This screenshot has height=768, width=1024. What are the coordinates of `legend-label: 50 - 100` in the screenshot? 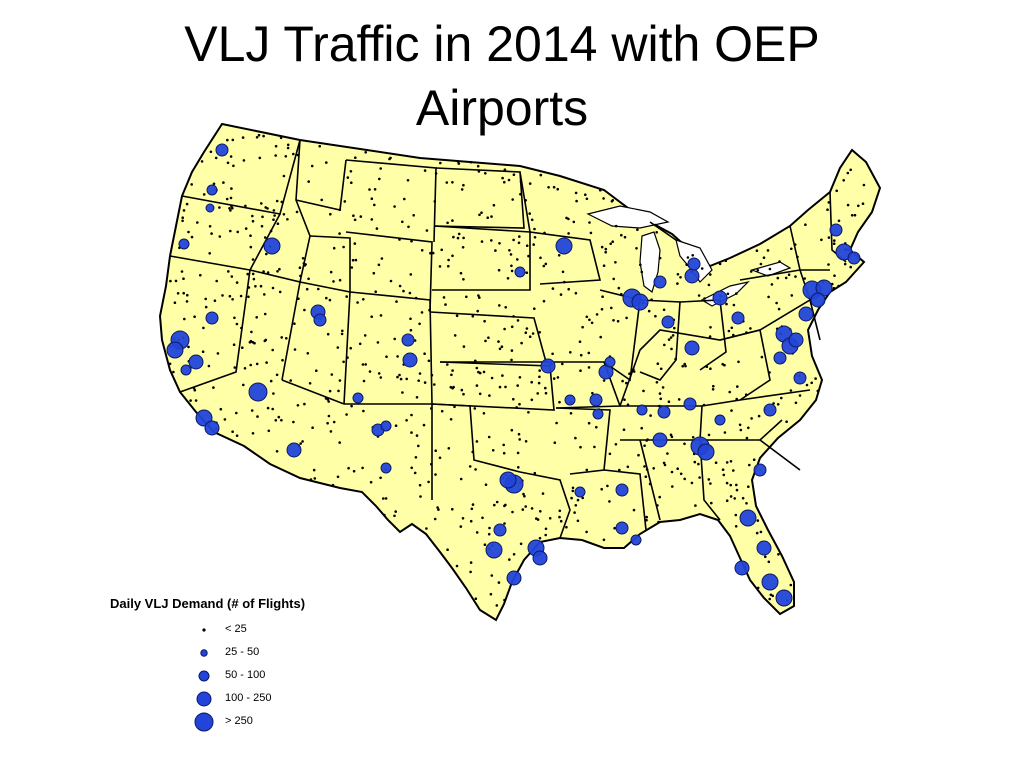 It's located at (245, 675).